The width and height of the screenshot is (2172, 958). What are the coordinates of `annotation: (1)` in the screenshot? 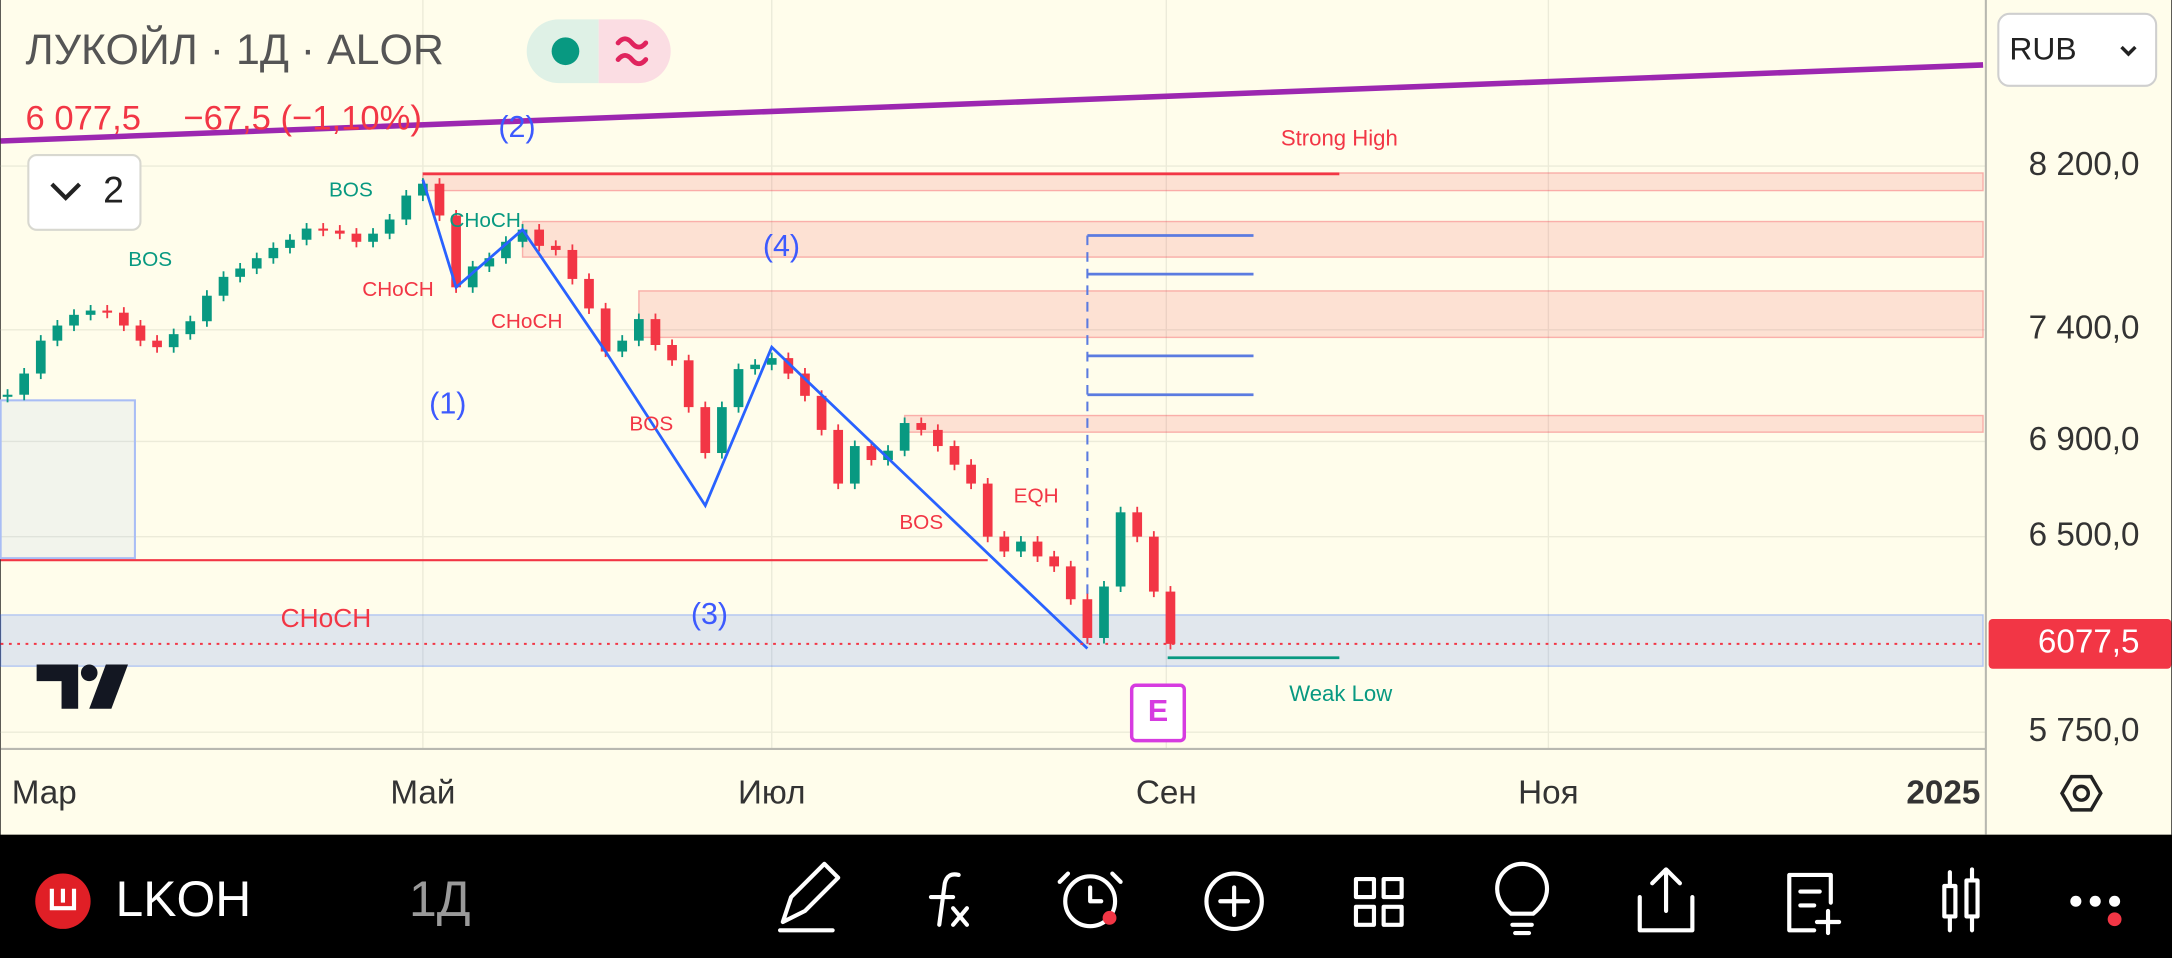 It's located at (447, 404).